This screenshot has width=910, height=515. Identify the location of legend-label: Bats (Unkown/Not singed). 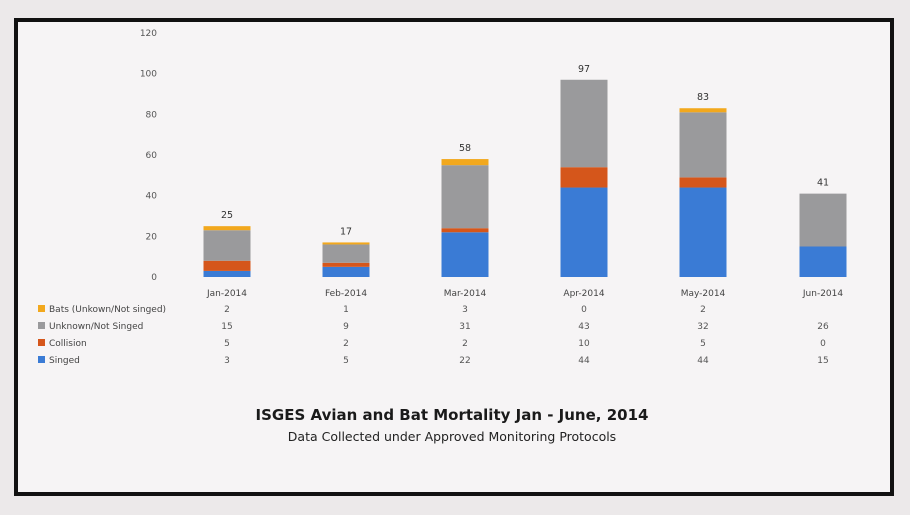
(107, 310).